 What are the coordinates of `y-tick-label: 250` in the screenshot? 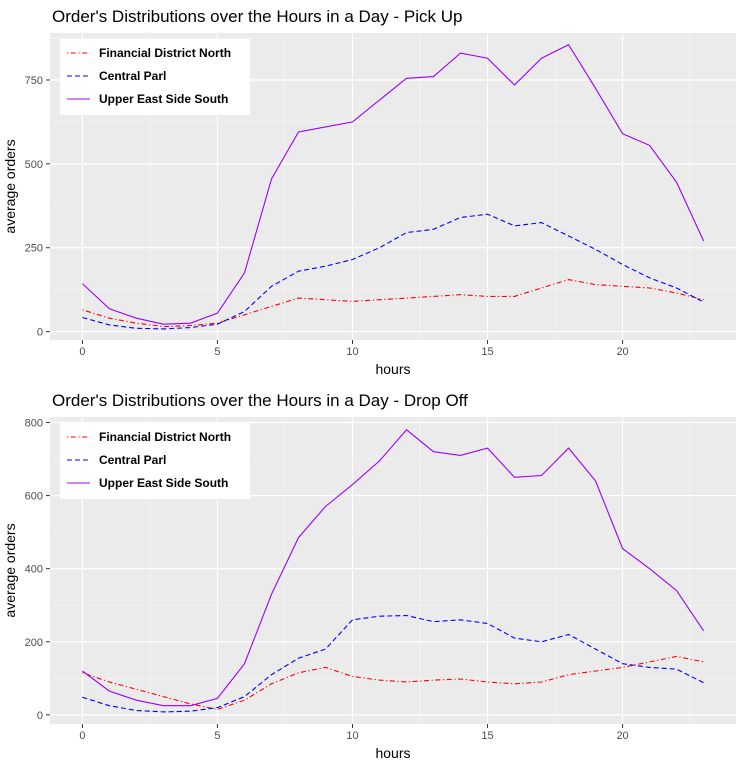 It's located at (34, 249).